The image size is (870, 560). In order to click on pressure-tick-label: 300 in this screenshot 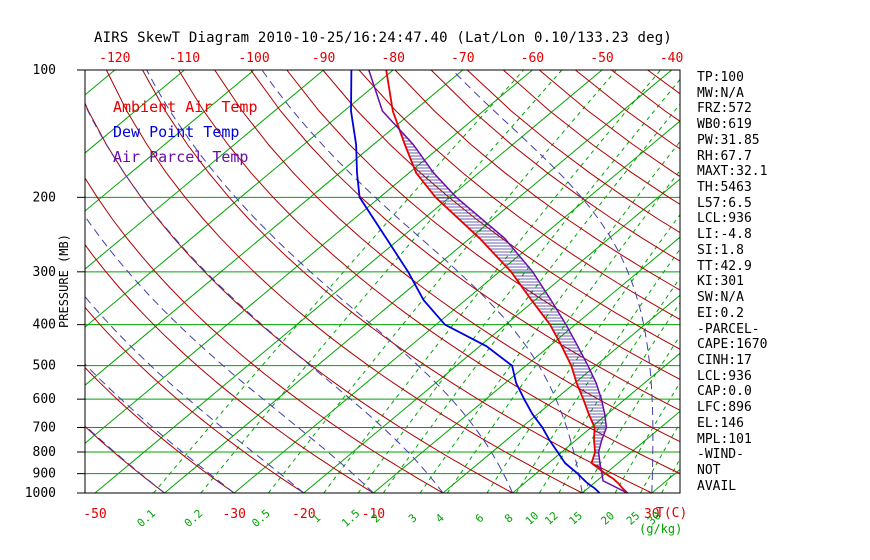, I will do `click(44, 272)`.